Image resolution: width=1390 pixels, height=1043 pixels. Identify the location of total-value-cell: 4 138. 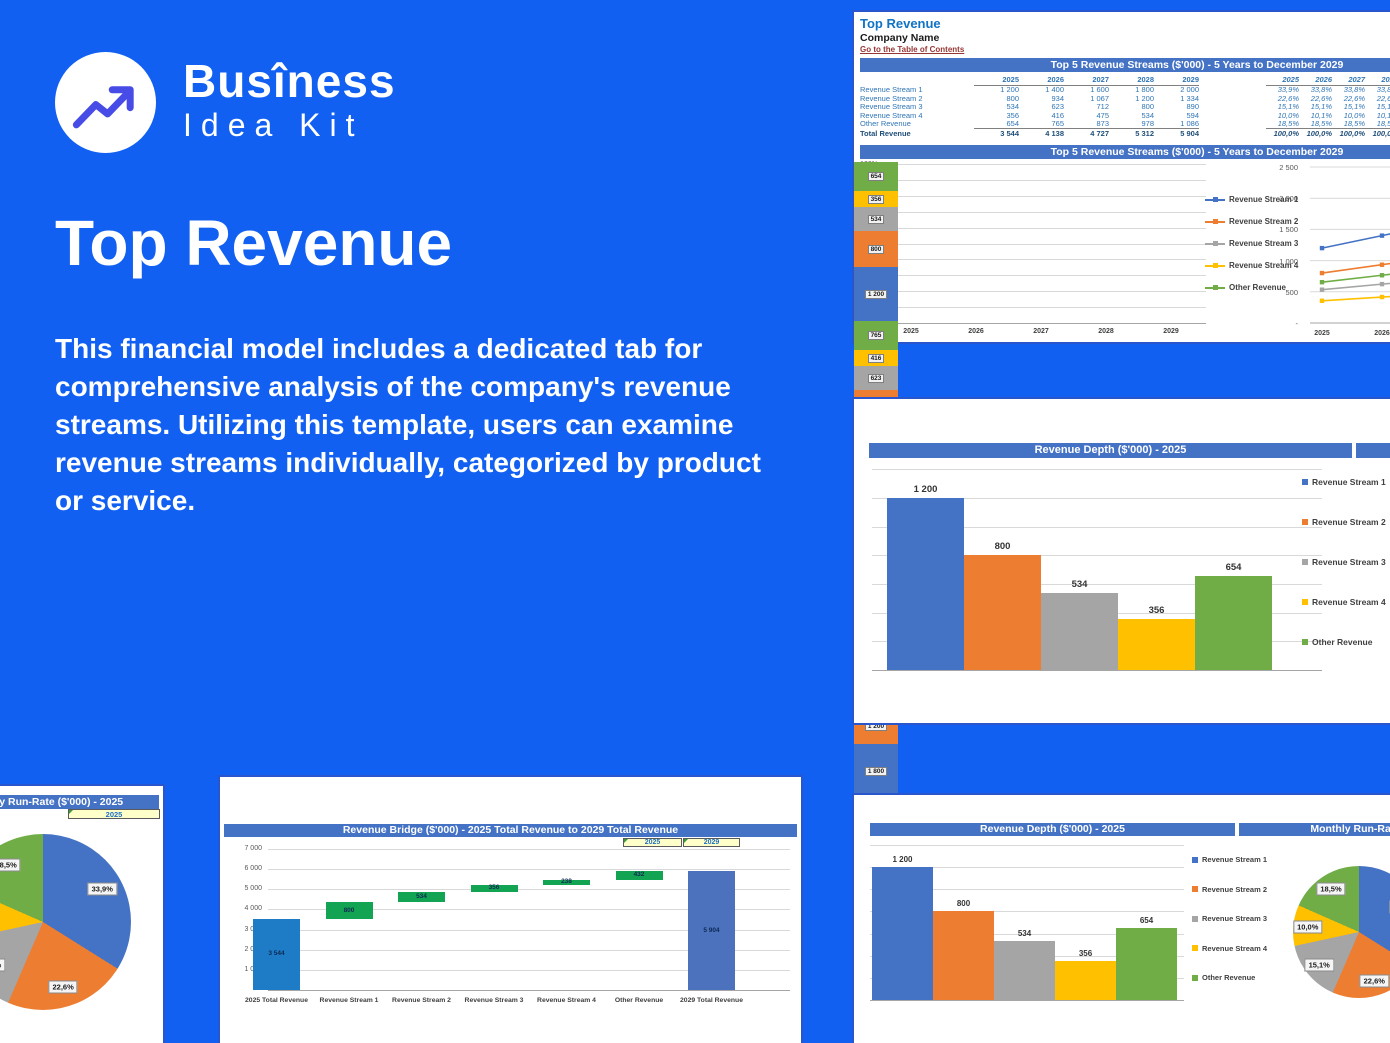
(1054, 133).